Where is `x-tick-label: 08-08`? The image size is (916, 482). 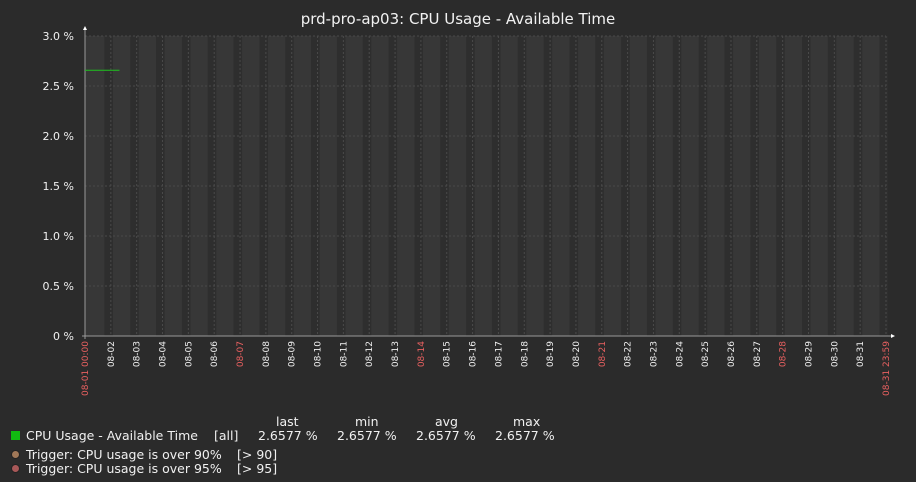
x-tick-label: 08-08 is located at coordinates (267, 354).